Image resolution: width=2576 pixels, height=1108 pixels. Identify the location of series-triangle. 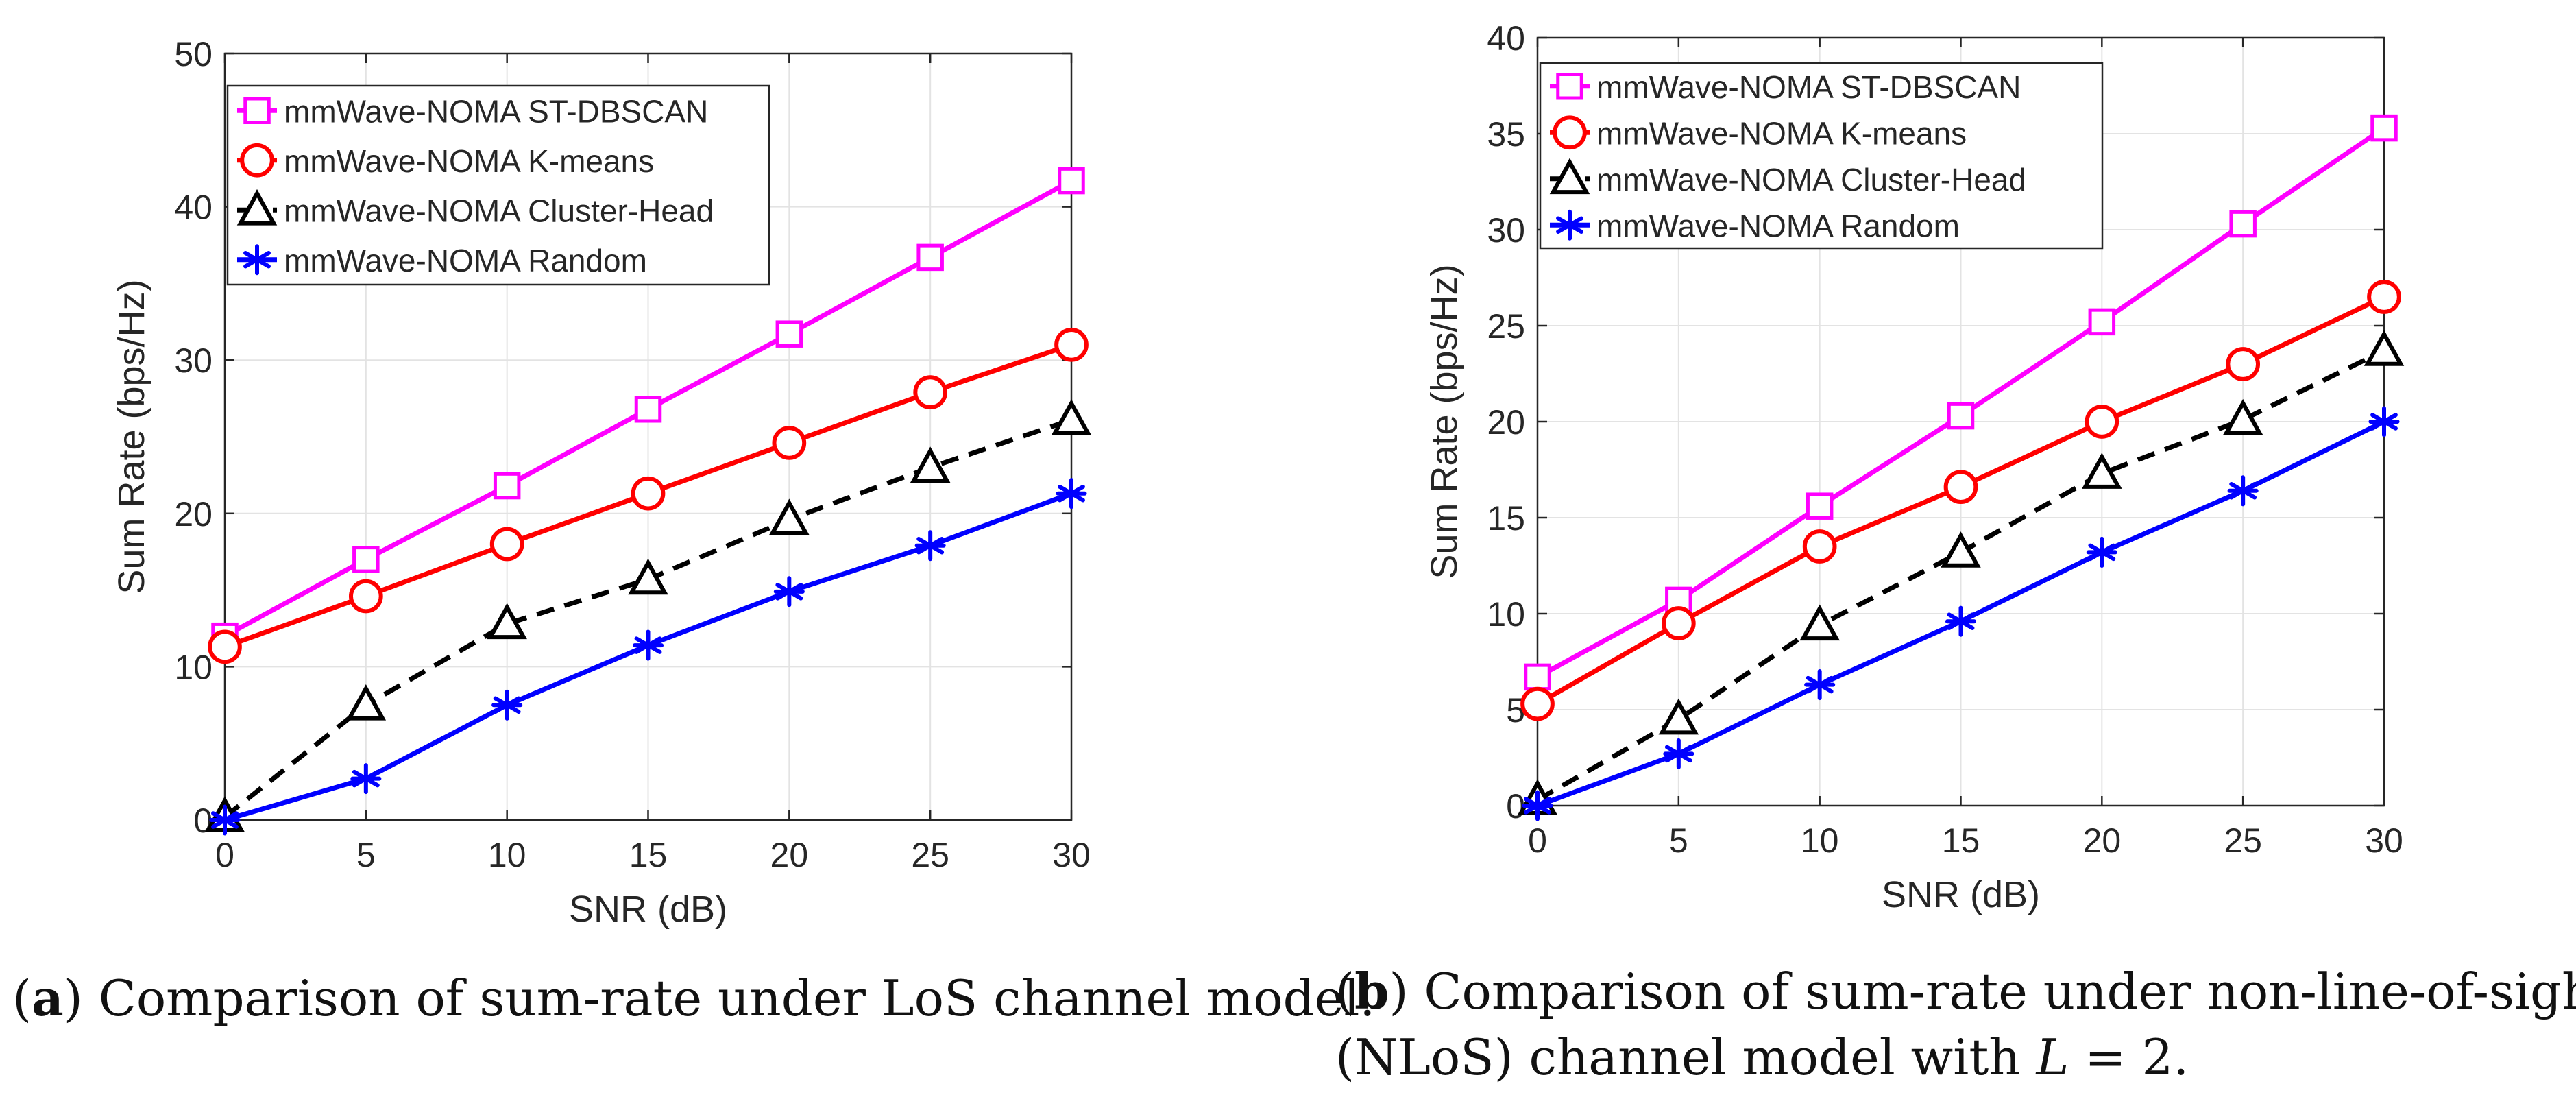
(648, 616).